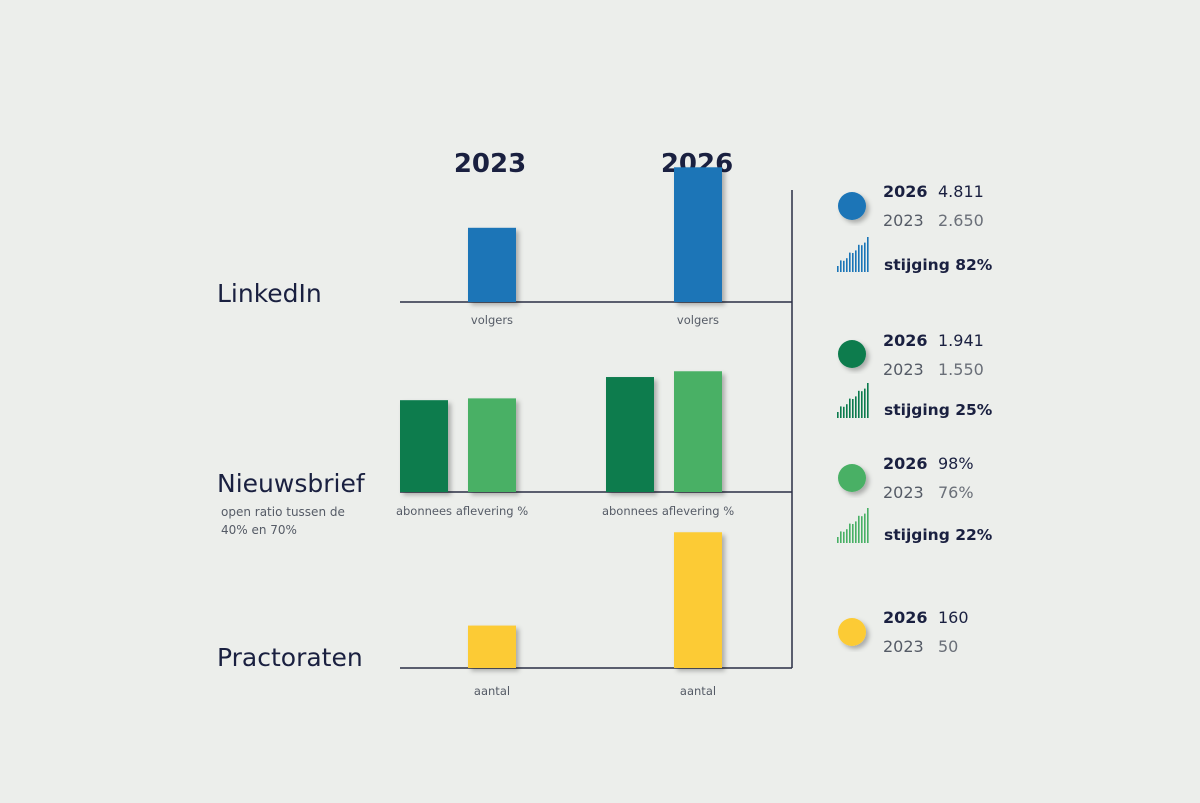  Describe the element at coordinates (490, 164) in the screenshot. I see `year-header-2023: 2023` at that location.